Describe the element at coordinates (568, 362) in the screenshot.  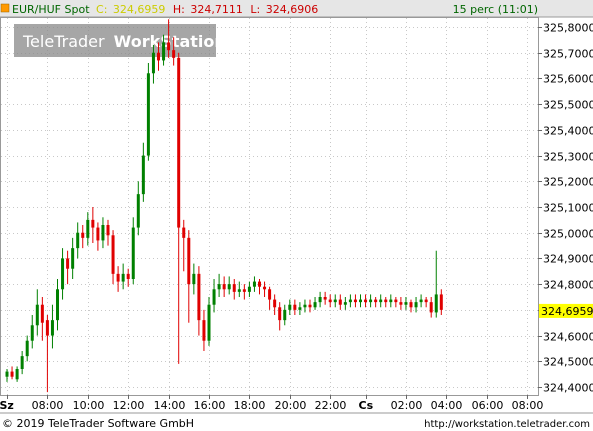
I see `y-tick-label: 324,5000` at that location.